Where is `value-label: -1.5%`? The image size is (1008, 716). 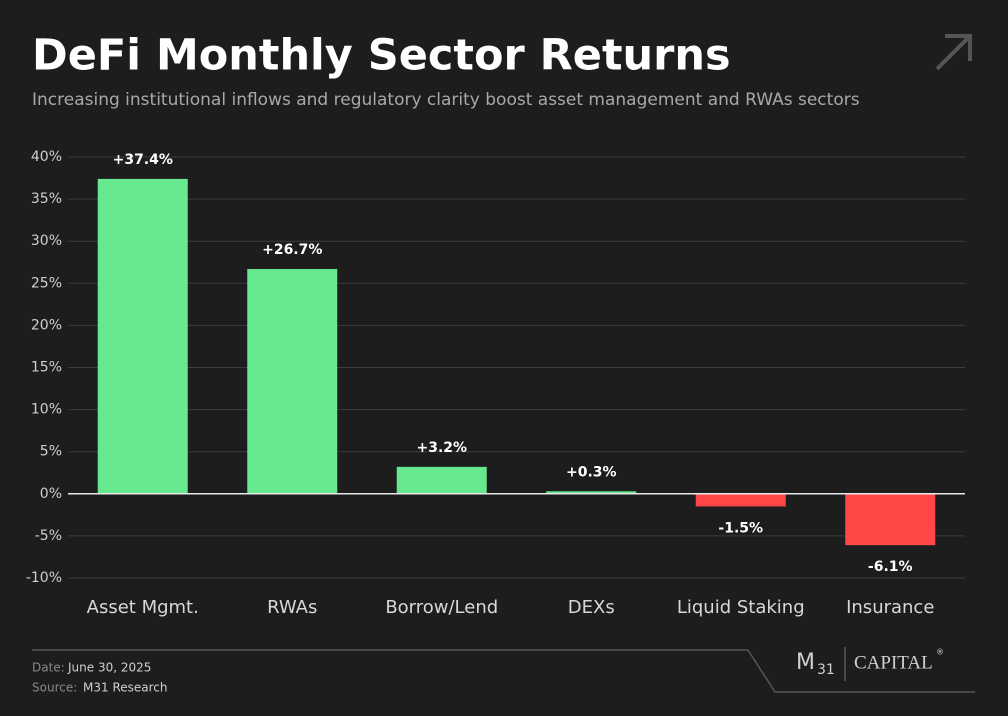 value-label: -1.5% is located at coordinates (740, 528).